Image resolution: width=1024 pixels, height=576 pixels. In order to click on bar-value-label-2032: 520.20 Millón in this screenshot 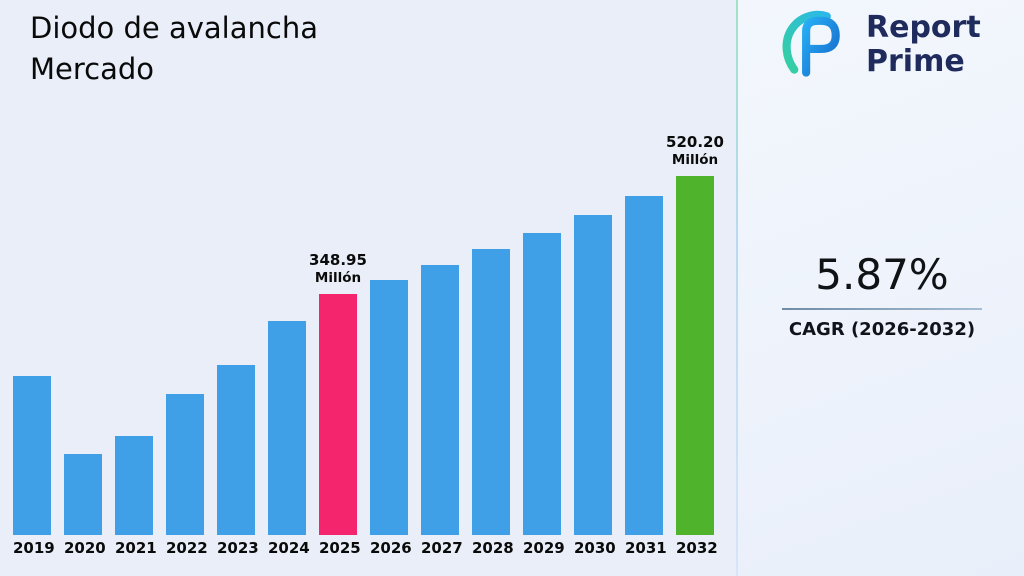, I will do `click(695, 150)`.